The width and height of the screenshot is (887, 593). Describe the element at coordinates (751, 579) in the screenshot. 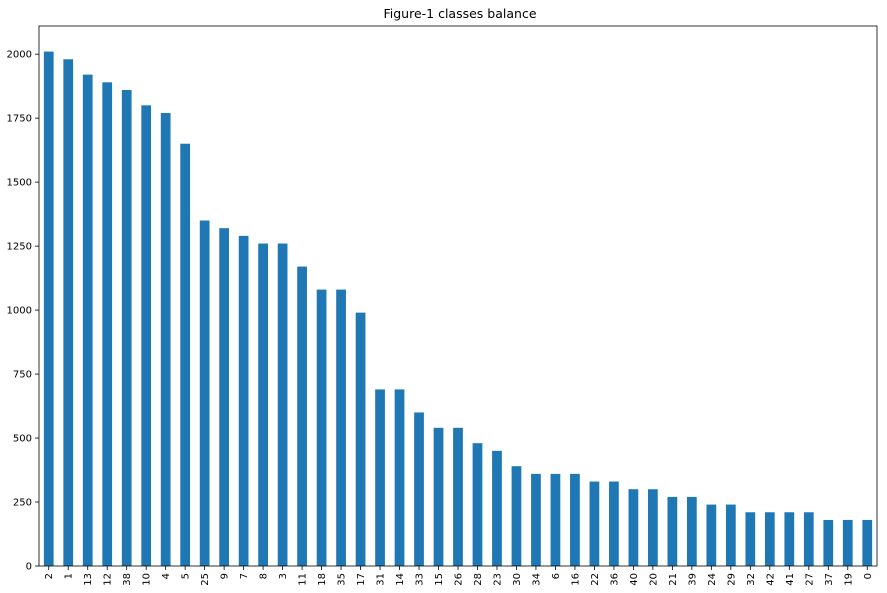

I see `x-tick-label: 32` at that location.